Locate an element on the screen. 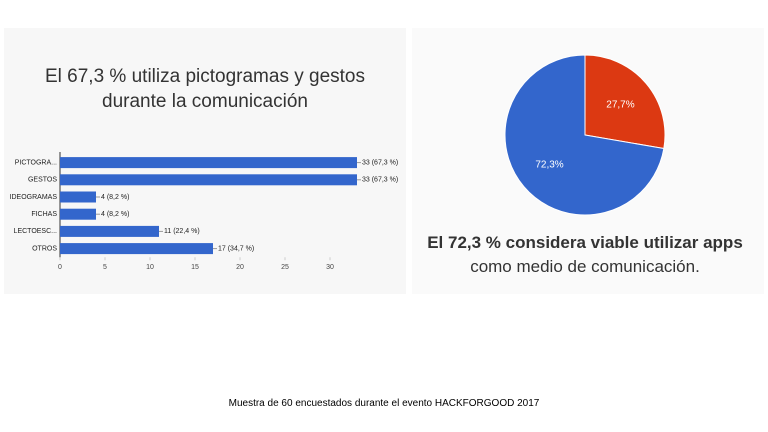 Image resolution: width=768 pixels, height=432 pixels. y-tick-label: IDEOGRAMAS is located at coordinates (34, 197).